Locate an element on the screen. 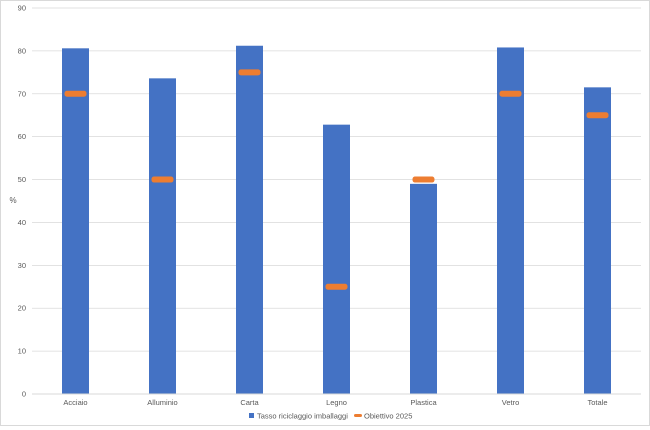 The height and width of the screenshot is (430, 650). x-tick-label: Vetro is located at coordinates (511, 402).